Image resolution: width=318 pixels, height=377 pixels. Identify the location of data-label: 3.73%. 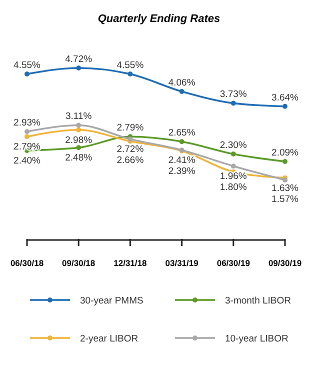
(234, 94).